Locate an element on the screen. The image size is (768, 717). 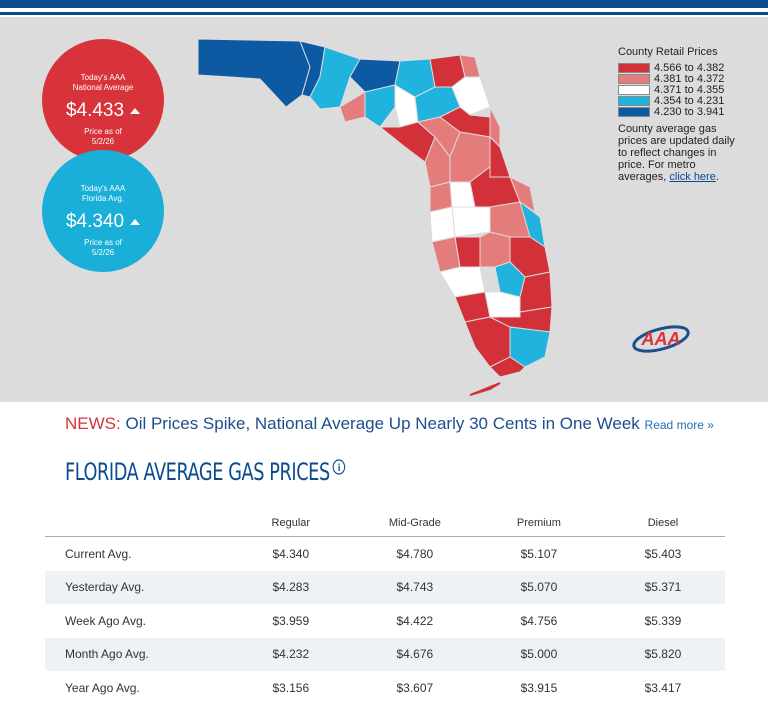
price-cell: $4.780 is located at coordinates (415, 553).